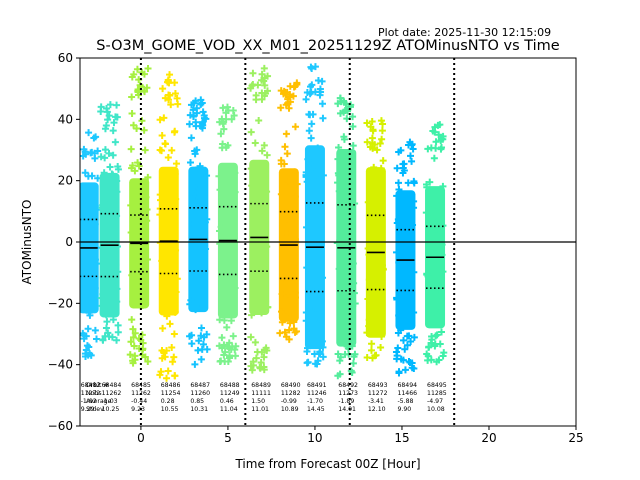  What do you see at coordinates (60, 426) in the screenshot?
I see `y-tick-label: −60` at bounding box center [60, 426].